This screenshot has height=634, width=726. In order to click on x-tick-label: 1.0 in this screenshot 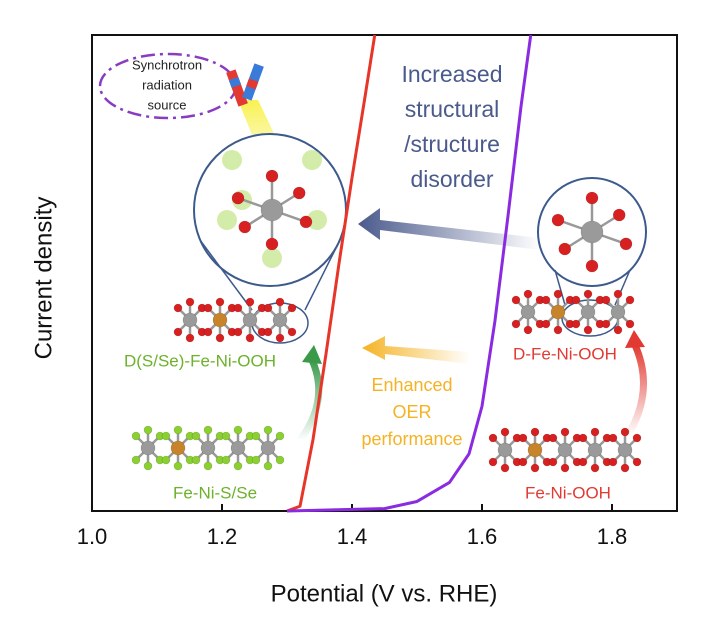, I will do `click(92, 536)`.